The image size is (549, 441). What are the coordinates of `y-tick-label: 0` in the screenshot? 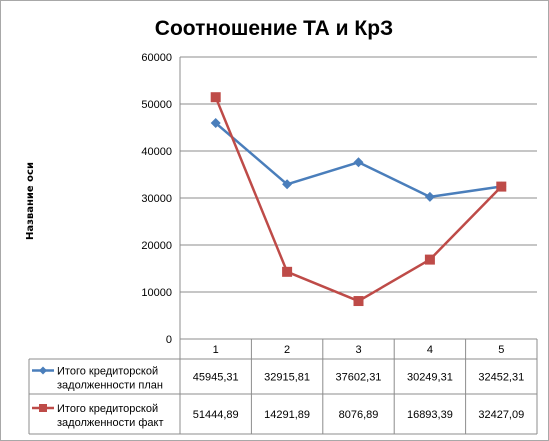 It's located at (169, 340).